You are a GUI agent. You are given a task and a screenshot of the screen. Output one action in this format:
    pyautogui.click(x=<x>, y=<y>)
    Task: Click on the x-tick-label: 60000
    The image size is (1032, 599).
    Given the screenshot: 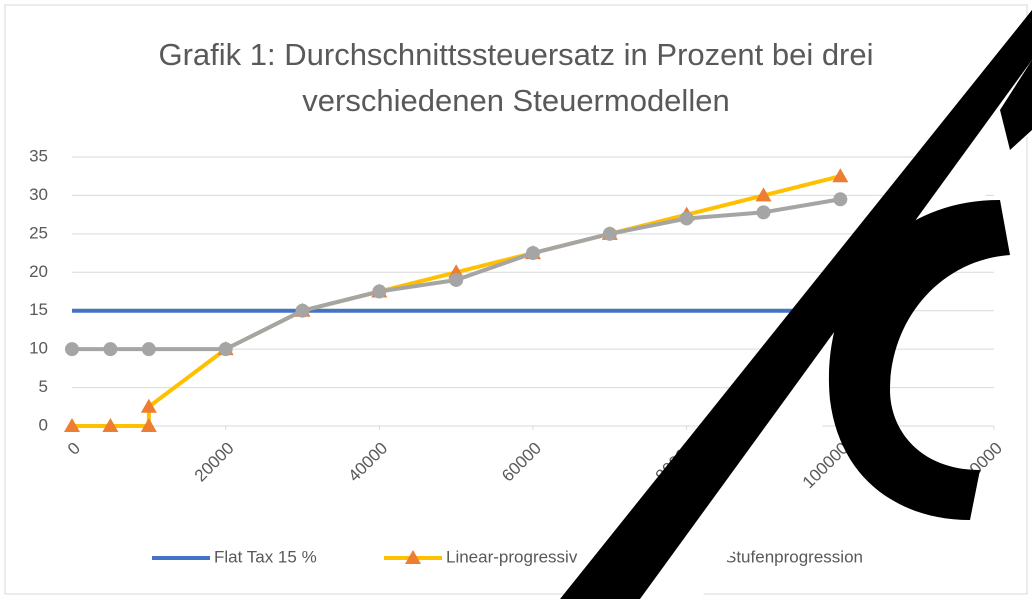 What is the action you would take?
    pyautogui.click(x=521, y=462)
    